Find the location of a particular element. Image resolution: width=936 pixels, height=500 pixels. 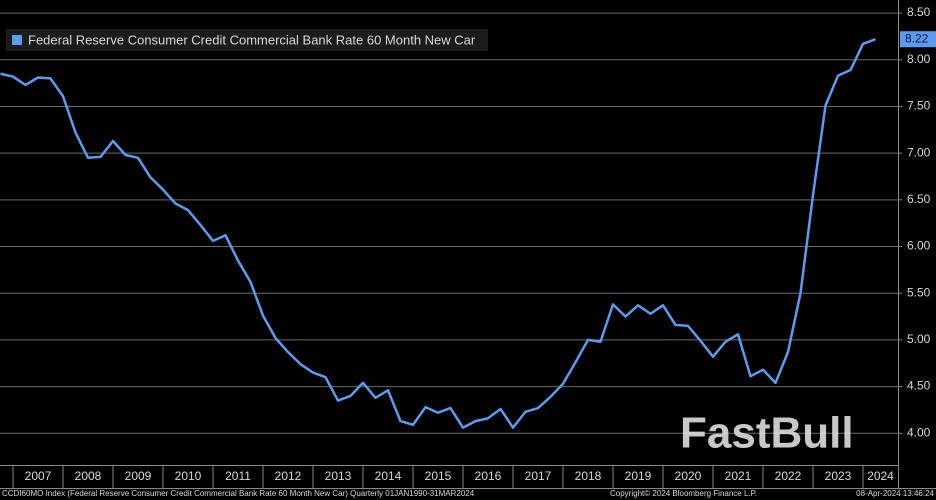

footer-center: Copyright© 2024 Bloomberg Finance L.P. is located at coordinates (683, 493).